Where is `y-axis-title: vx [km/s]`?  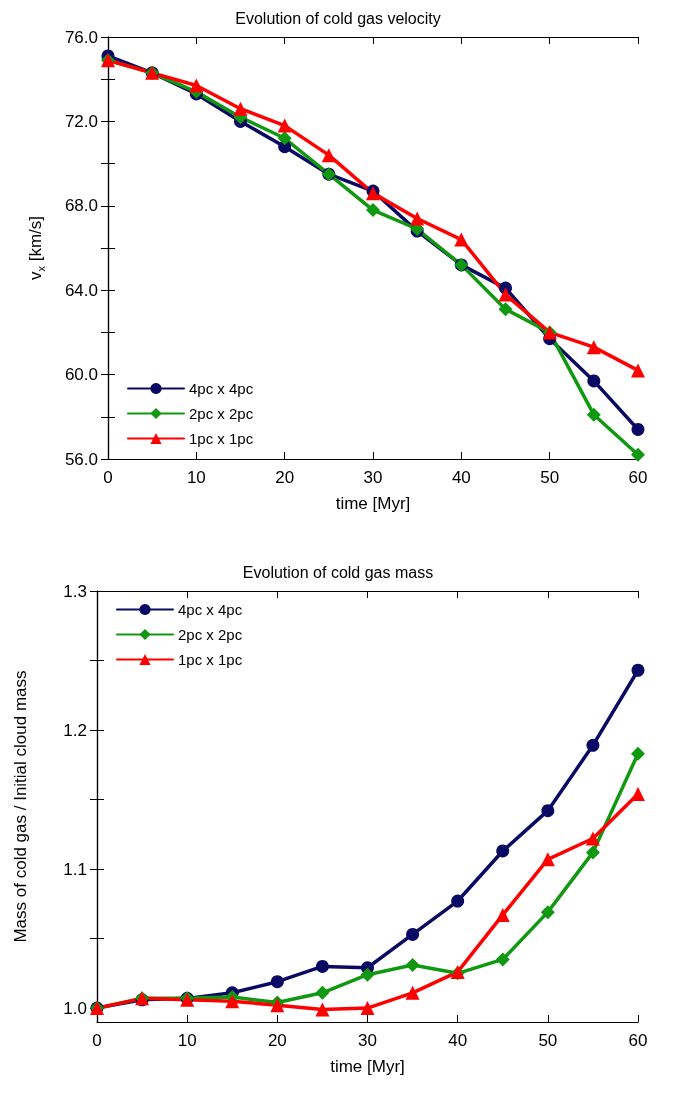 y-axis-title: vx [km/s] is located at coordinates (36, 248).